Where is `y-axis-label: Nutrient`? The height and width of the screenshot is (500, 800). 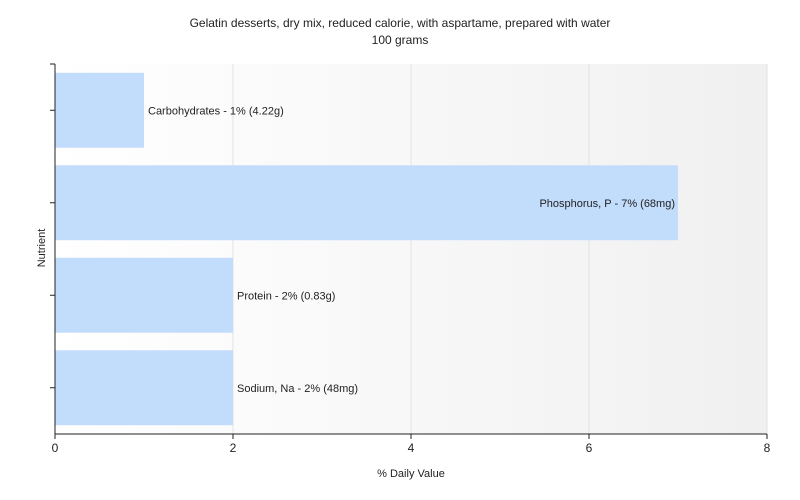
y-axis-label: Nutrient is located at coordinates (42, 248).